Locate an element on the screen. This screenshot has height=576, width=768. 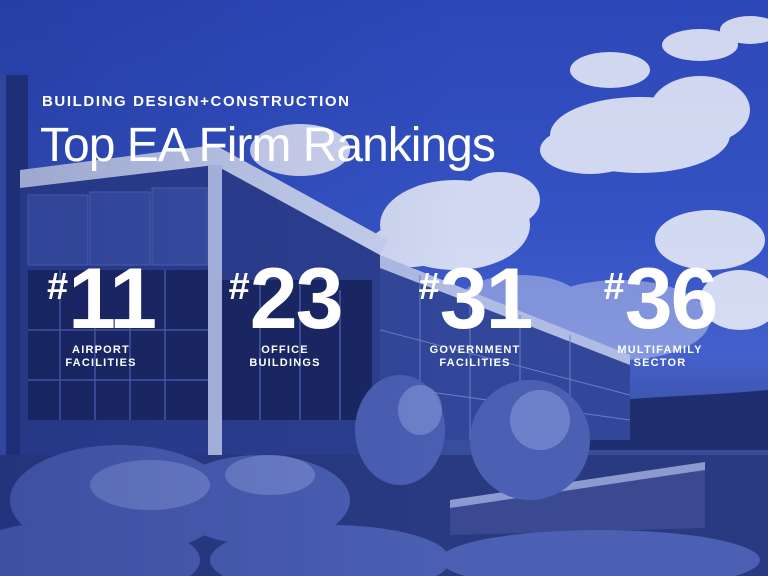
category-label-line1: GOVERNMENT is located at coordinates (475, 350).